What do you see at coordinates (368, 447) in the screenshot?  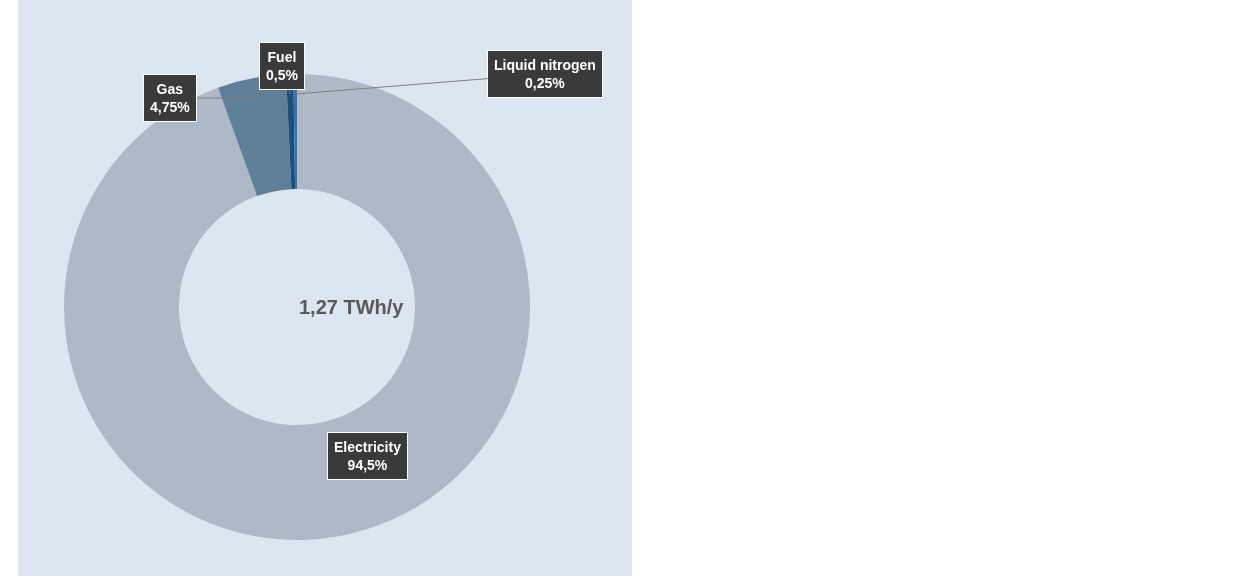 I see `slice-label: Electricity` at bounding box center [368, 447].